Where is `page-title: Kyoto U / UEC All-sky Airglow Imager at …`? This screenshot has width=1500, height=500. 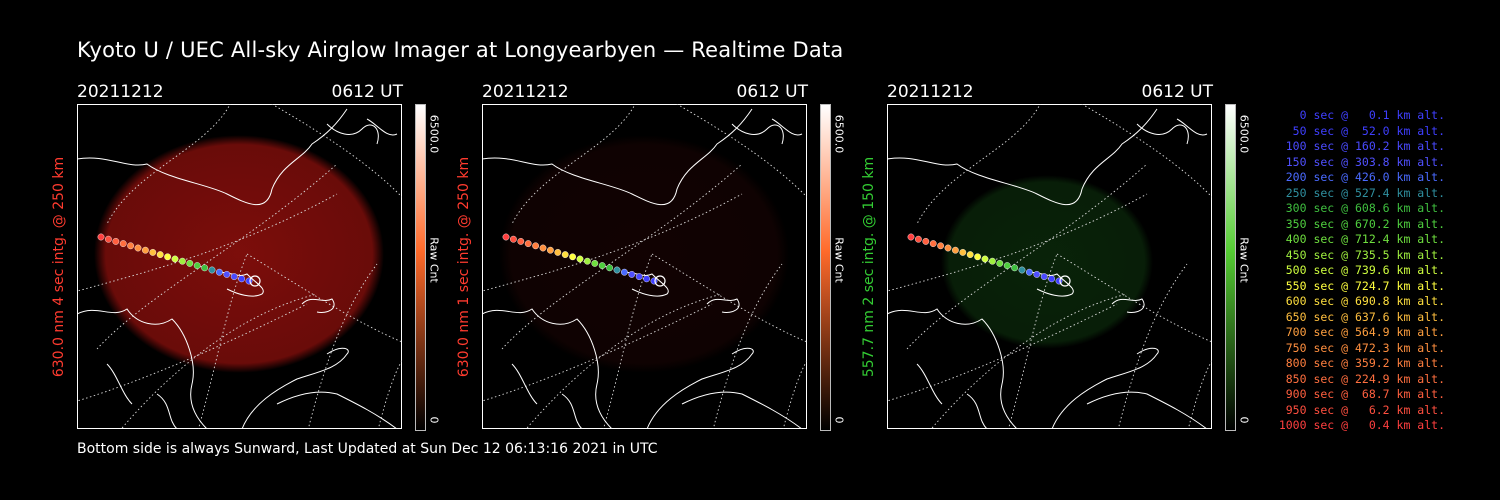 page-title: Kyoto U / UEC All-sky Airglow Imager at … is located at coordinates (460, 50).